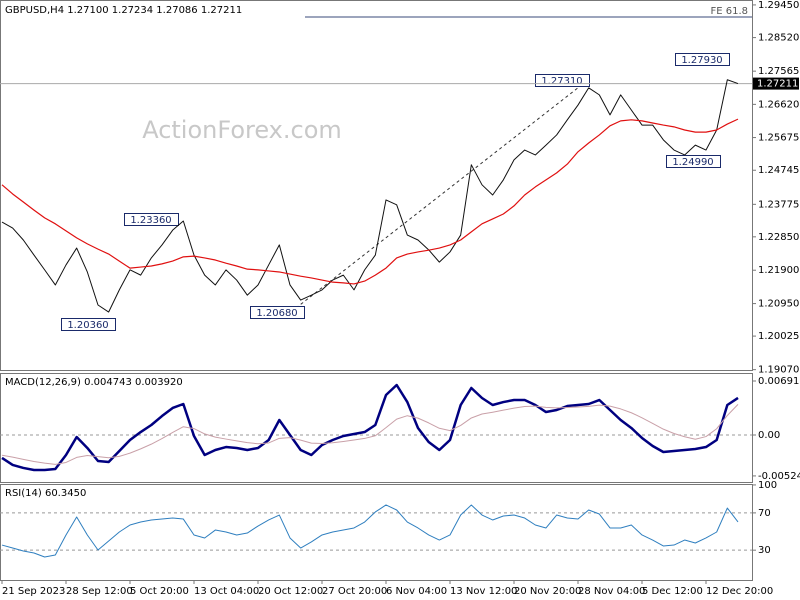 Image resolution: width=800 pixels, height=600 pixels. What do you see at coordinates (45, 493) in the screenshot?
I see `chart-title: RSI(14) 60.3450` at bounding box center [45, 493].